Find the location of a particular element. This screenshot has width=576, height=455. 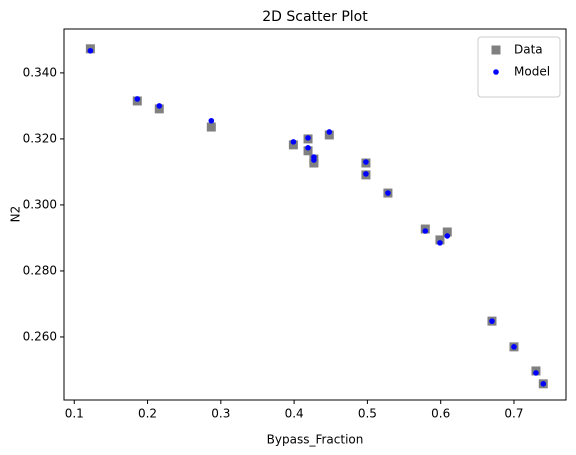

x-tick-label: 0.6 is located at coordinates (440, 414).